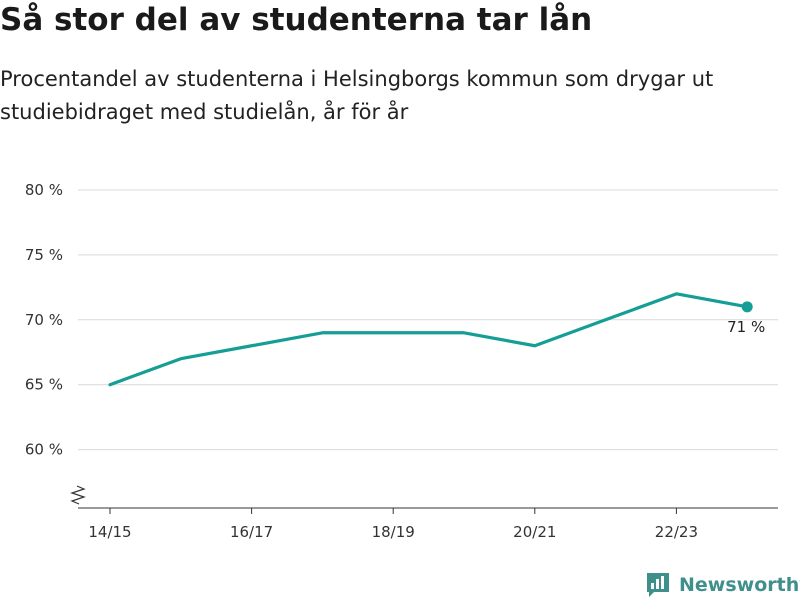 Image resolution: width=800 pixels, height=600 pixels. What do you see at coordinates (393, 532) in the screenshot?
I see `x-tick-label: 18/19` at bounding box center [393, 532].